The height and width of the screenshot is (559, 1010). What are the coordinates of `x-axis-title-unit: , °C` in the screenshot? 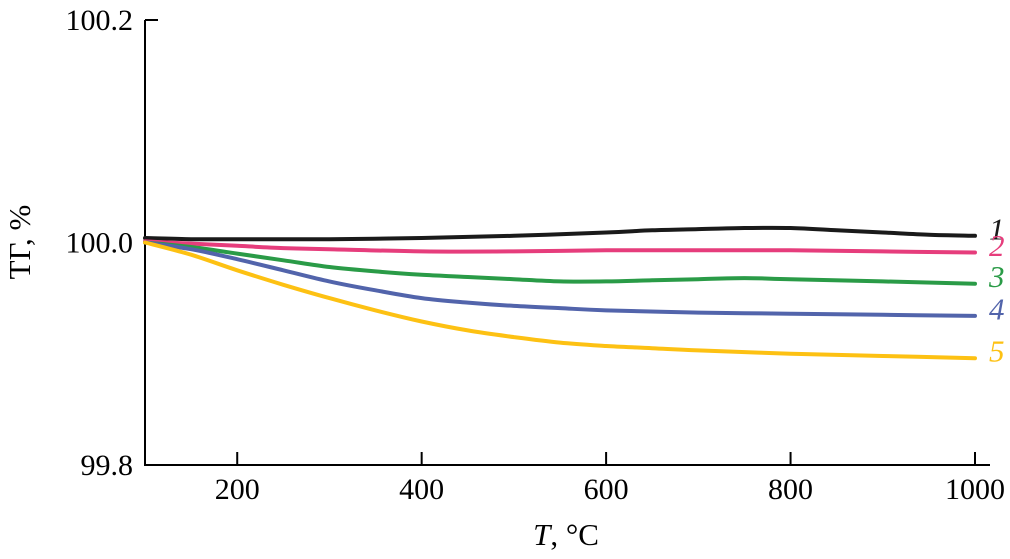 It's located at (574, 534).